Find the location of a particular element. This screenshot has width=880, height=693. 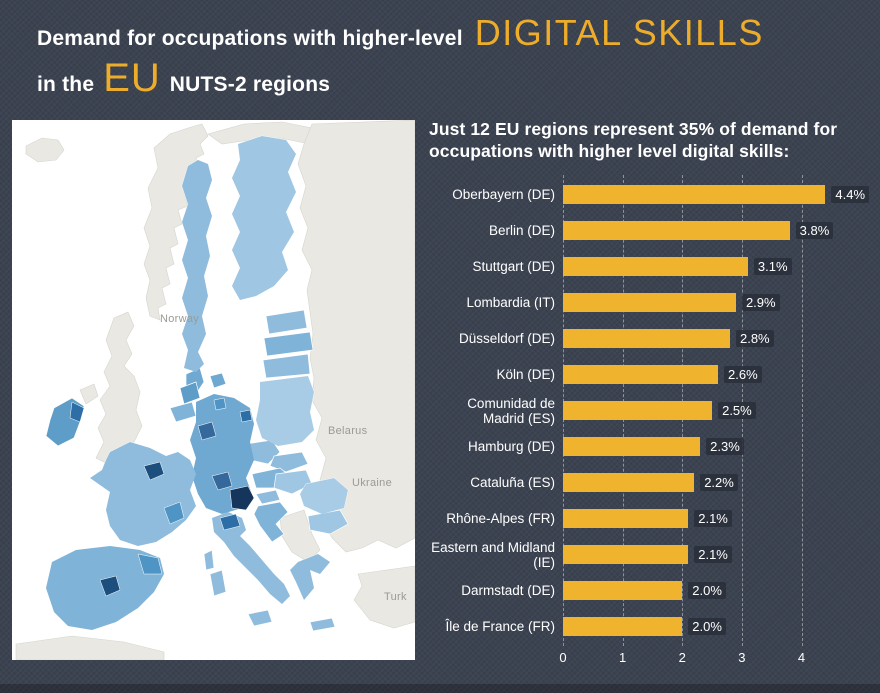

map-region-denmark-isles is located at coordinates (218, 380).